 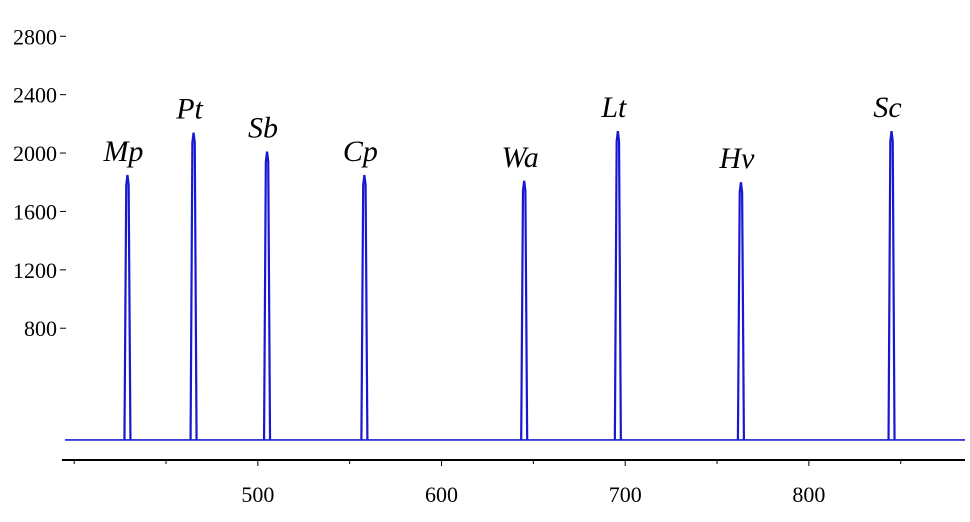 I want to click on peak-Sc, so click(x=891, y=285).